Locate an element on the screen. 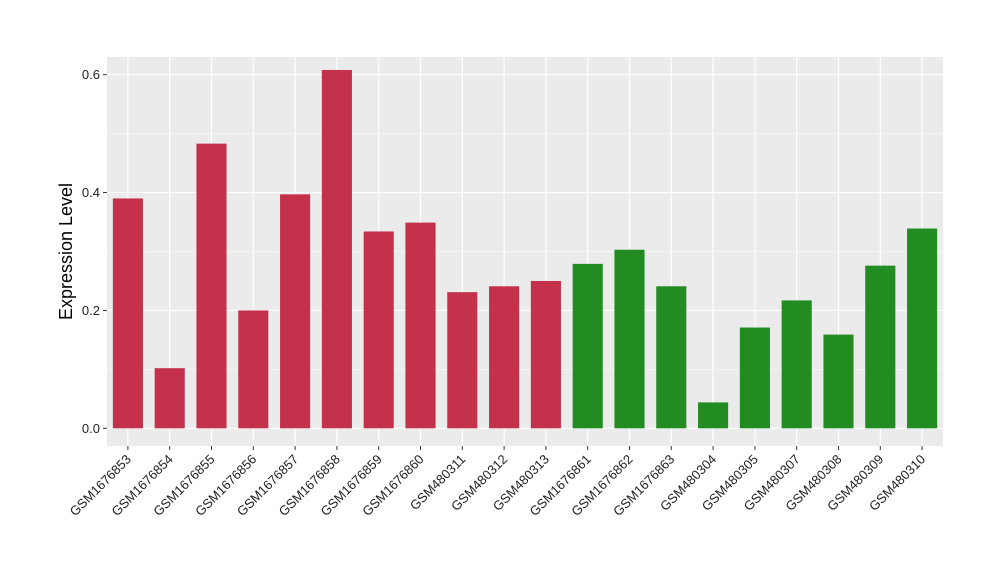  y-tick-label: 0.0 is located at coordinates (91, 428).